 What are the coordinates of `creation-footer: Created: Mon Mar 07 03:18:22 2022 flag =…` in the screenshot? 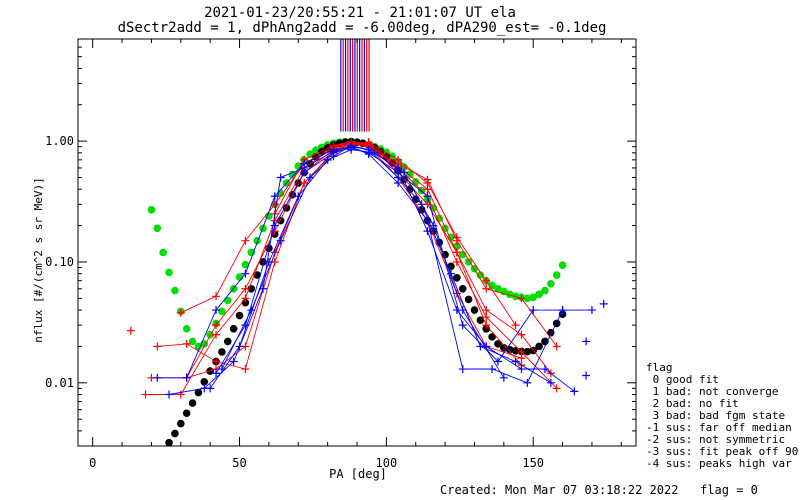 It's located at (599, 490).